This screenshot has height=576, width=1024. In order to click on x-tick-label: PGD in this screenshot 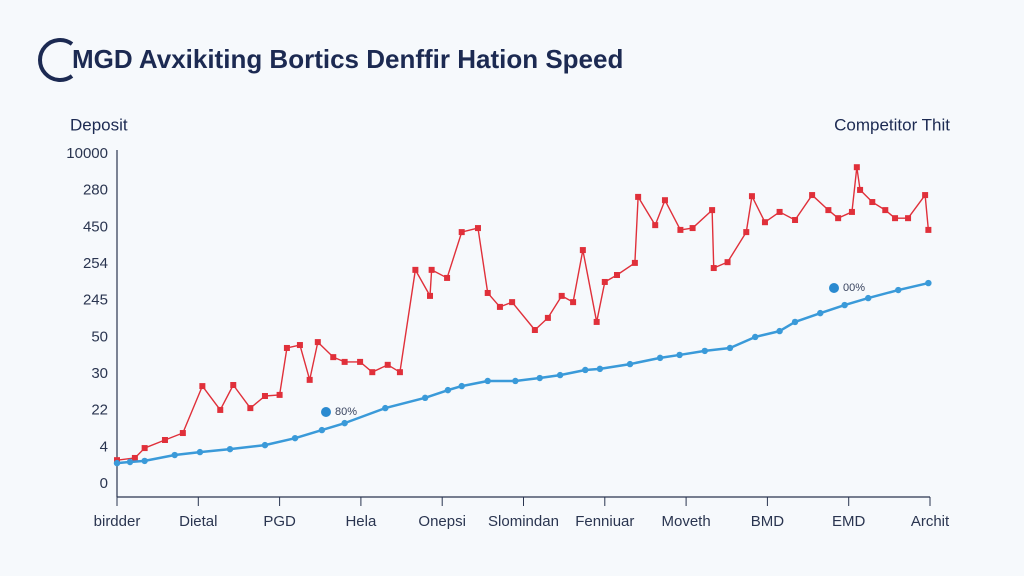, I will do `click(279, 521)`.